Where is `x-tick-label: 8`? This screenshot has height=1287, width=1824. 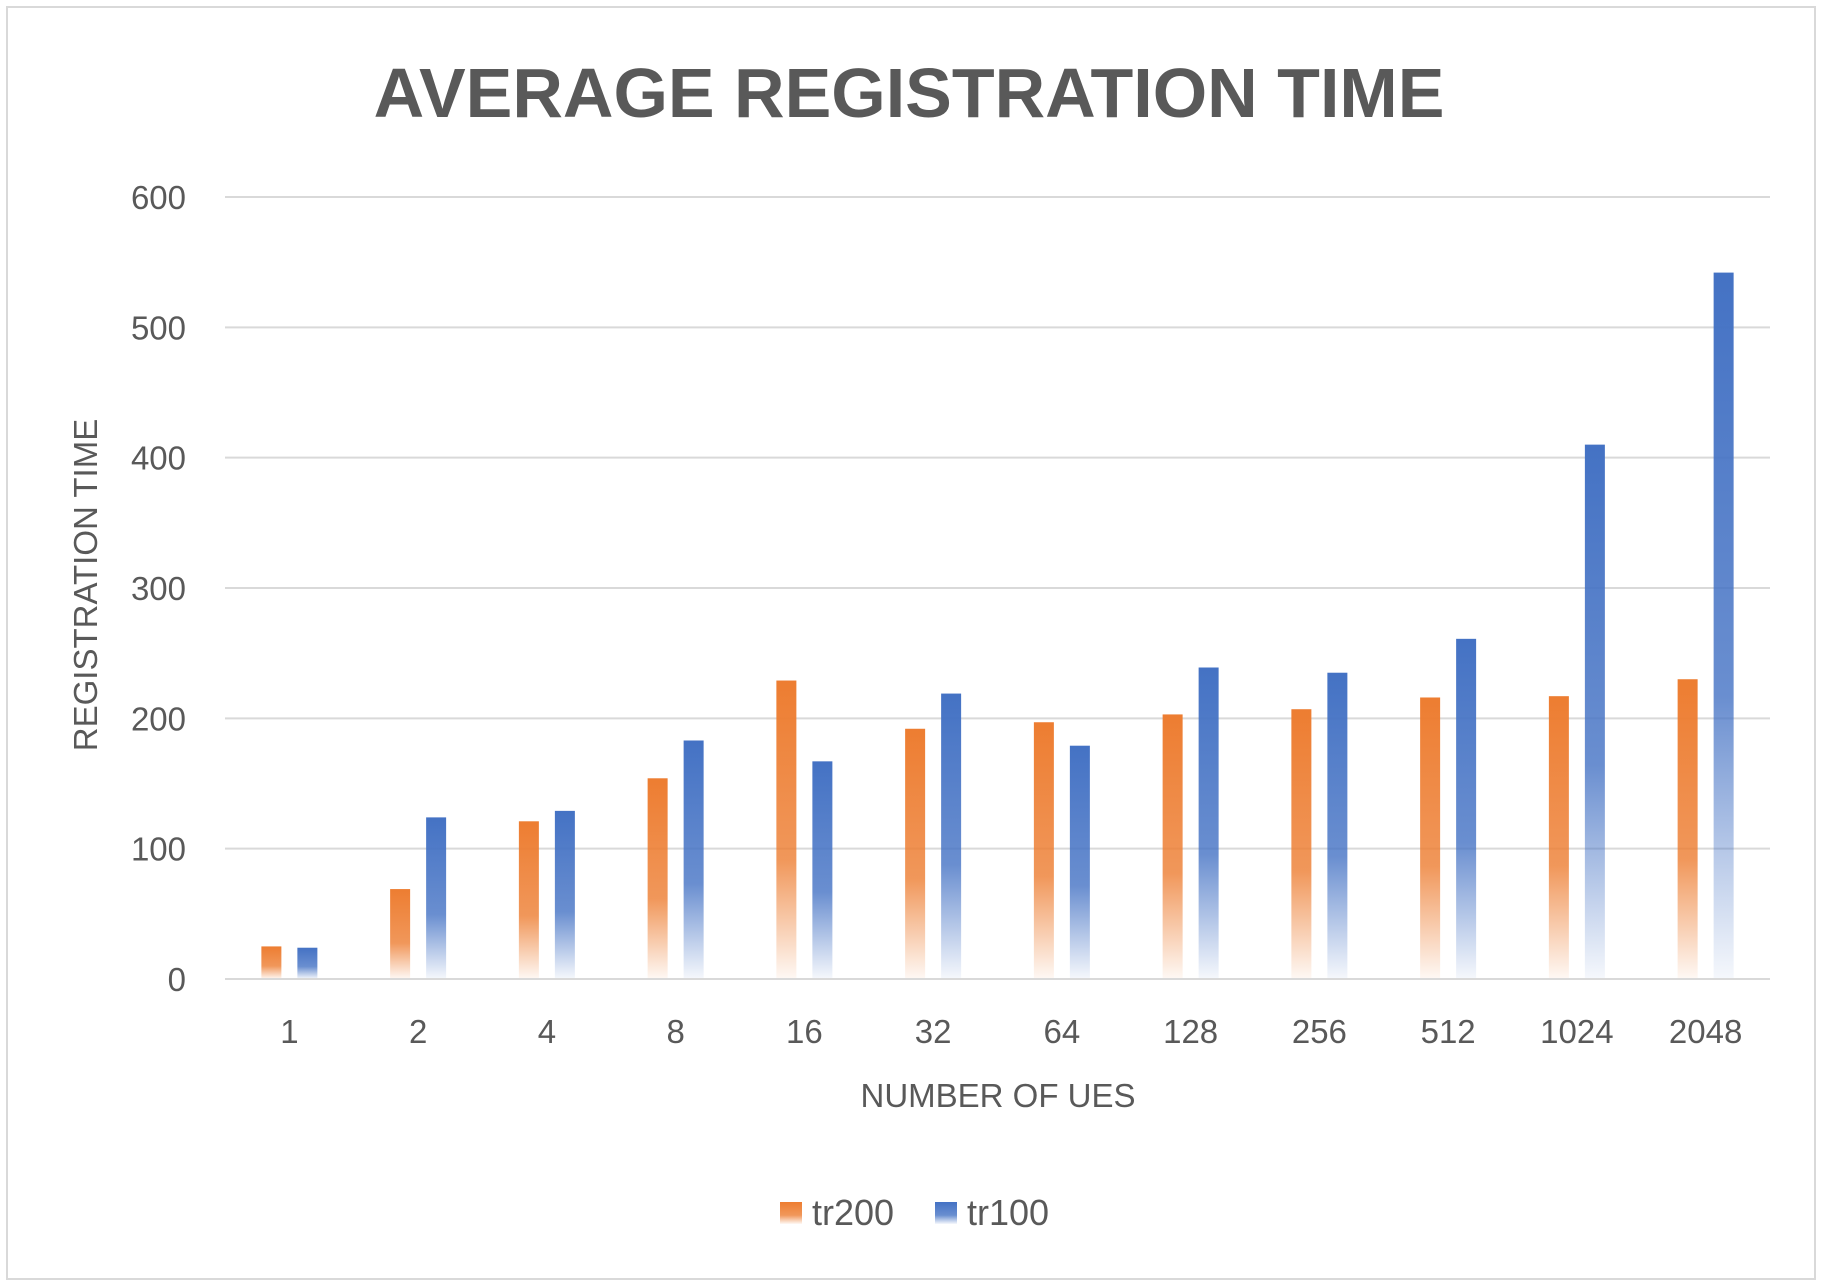
x-tick-label: 8 is located at coordinates (675, 1031).